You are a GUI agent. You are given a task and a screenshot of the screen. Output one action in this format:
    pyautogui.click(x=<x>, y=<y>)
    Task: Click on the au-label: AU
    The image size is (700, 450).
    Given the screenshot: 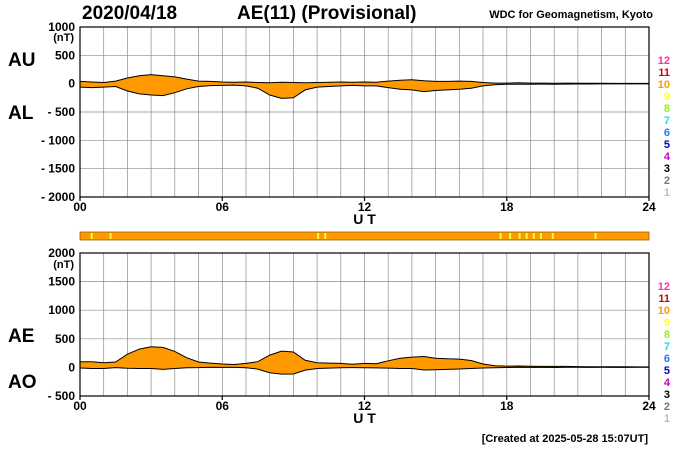 What is the action you would take?
    pyautogui.click(x=22, y=60)
    